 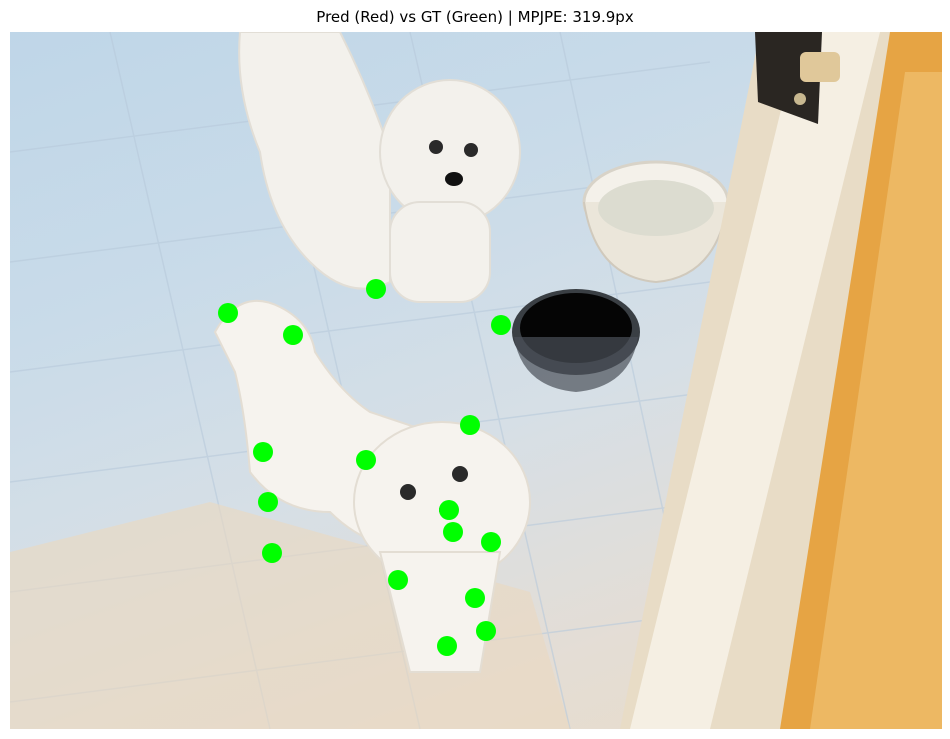 I want to click on food-bowl, so click(x=576, y=340).